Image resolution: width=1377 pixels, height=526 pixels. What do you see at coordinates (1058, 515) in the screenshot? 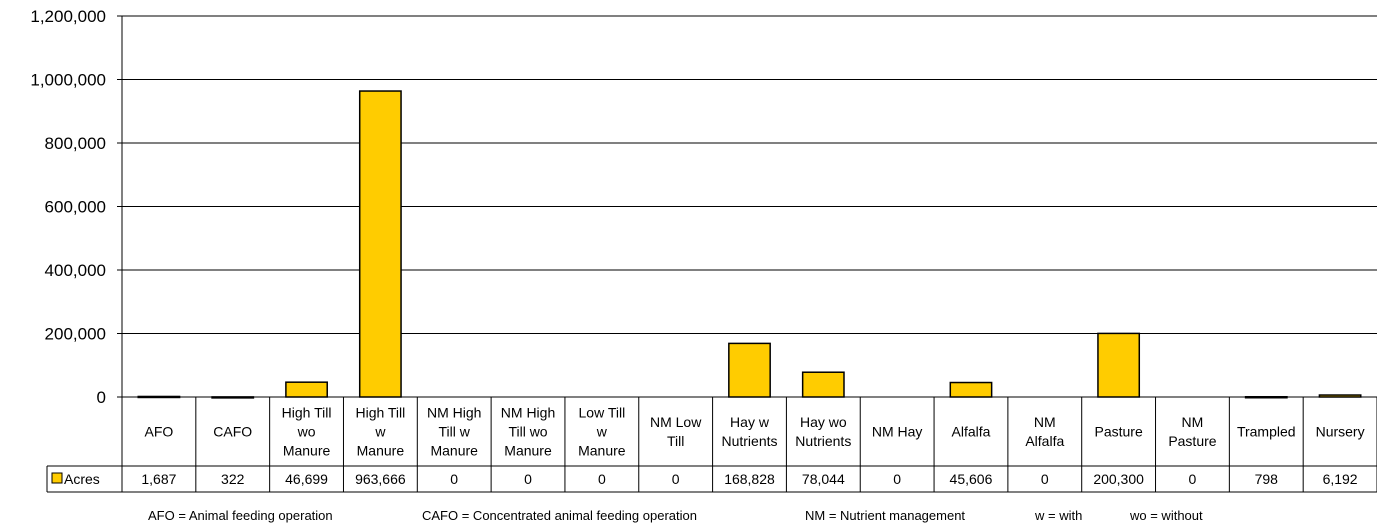
I see `footnote-w: w = with` at bounding box center [1058, 515].